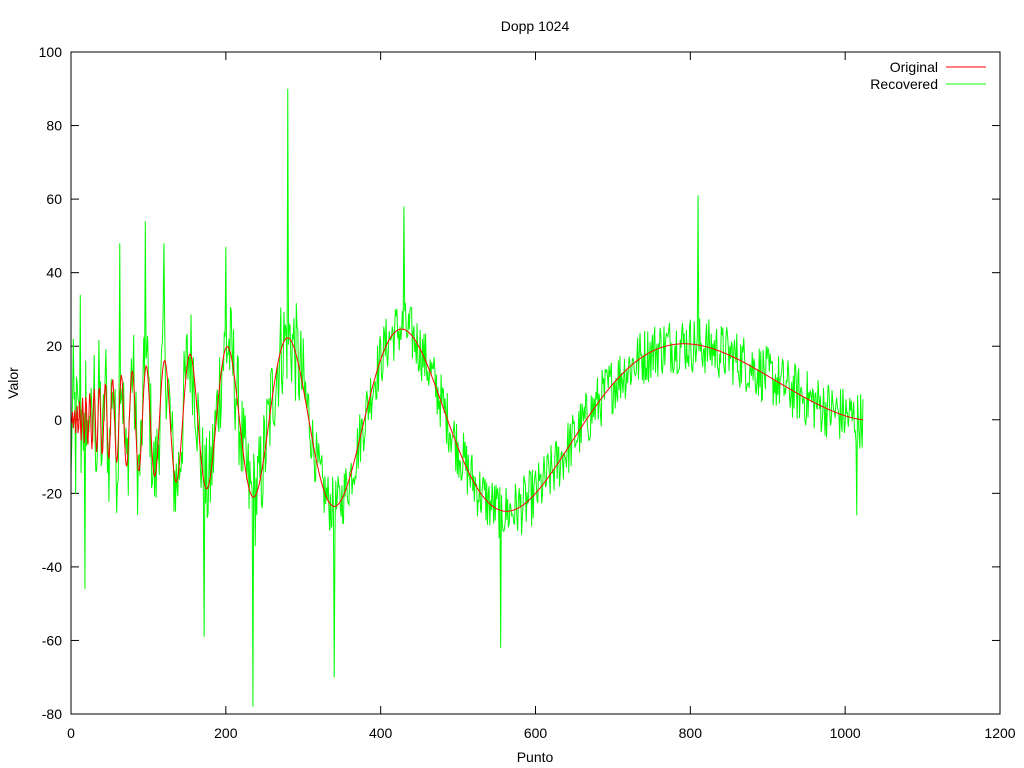  Describe the element at coordinates (71, 733) in the screenshot. I see `x-tick-label: 0` at that location.